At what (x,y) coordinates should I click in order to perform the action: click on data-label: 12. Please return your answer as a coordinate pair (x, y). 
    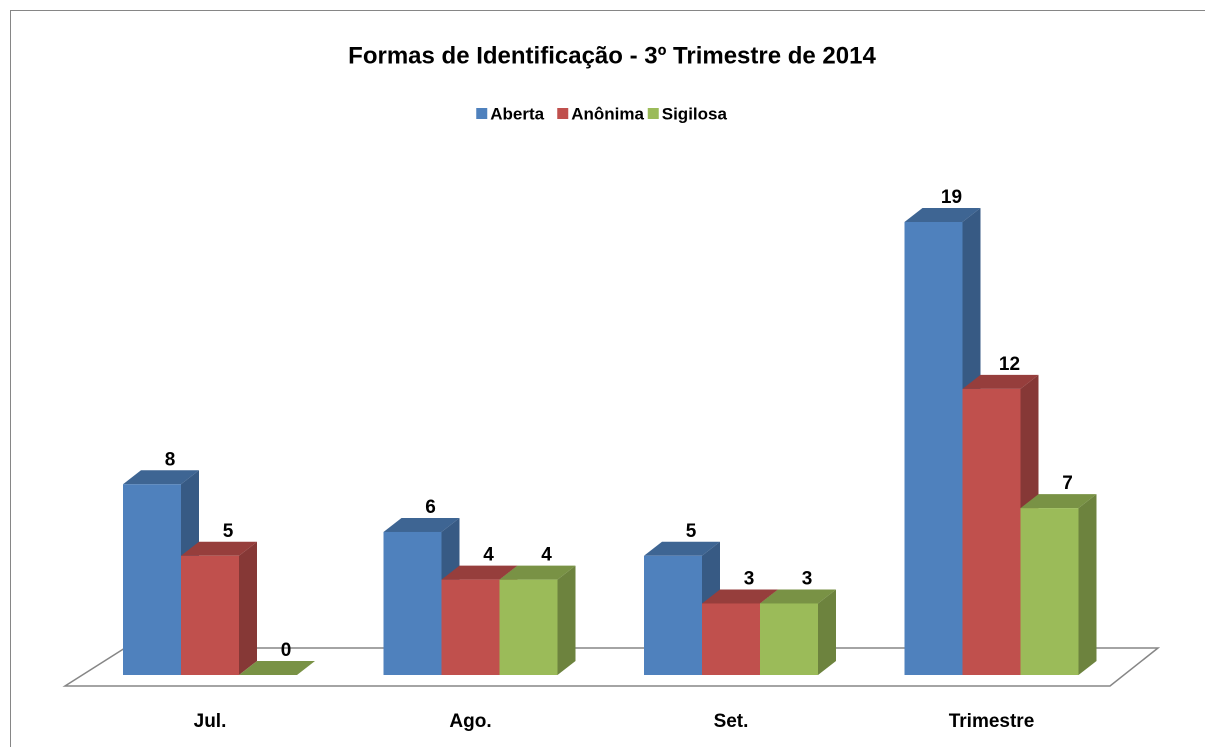
    Looking at the image, I should click on (1009, 364).